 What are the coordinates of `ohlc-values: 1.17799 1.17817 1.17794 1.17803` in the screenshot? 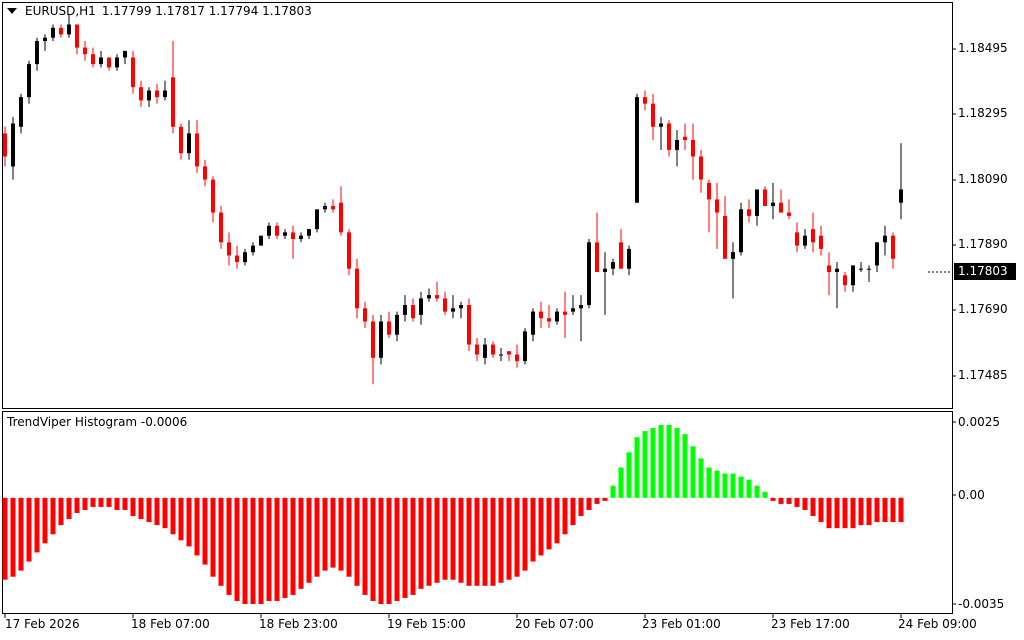 It's located at (206, 11).